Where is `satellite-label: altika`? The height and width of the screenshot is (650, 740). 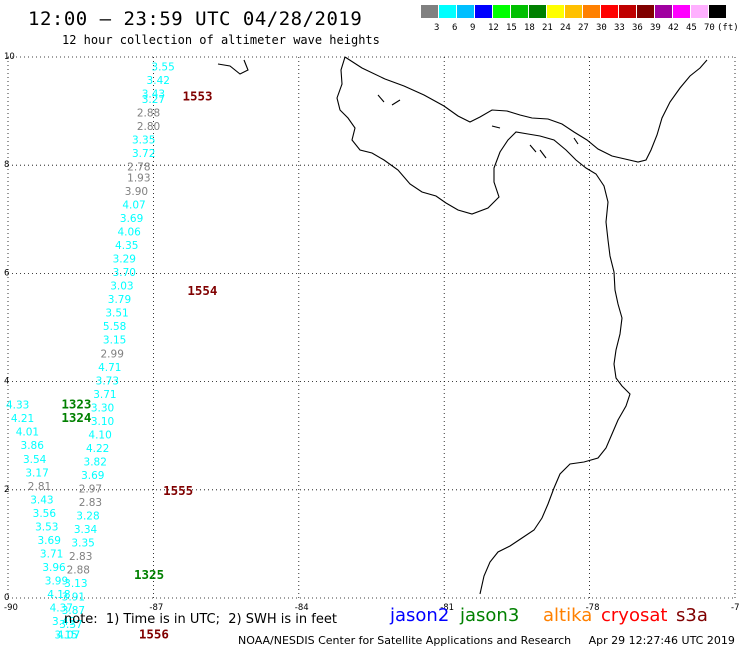
satellite-label: altika is located at coordinates (568, 615).